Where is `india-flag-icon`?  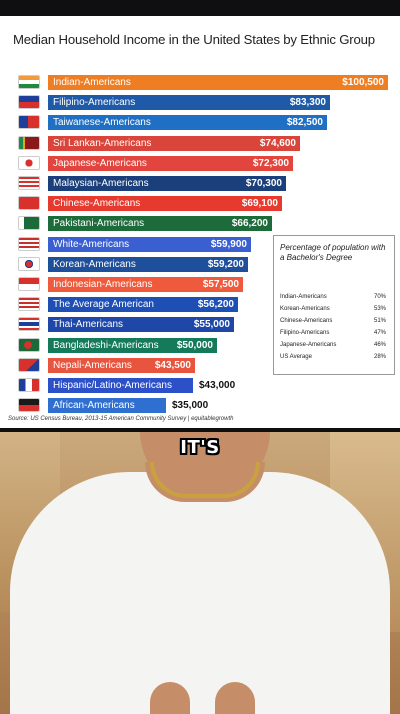 india-flag-icon is located at coordinates (29, 82).